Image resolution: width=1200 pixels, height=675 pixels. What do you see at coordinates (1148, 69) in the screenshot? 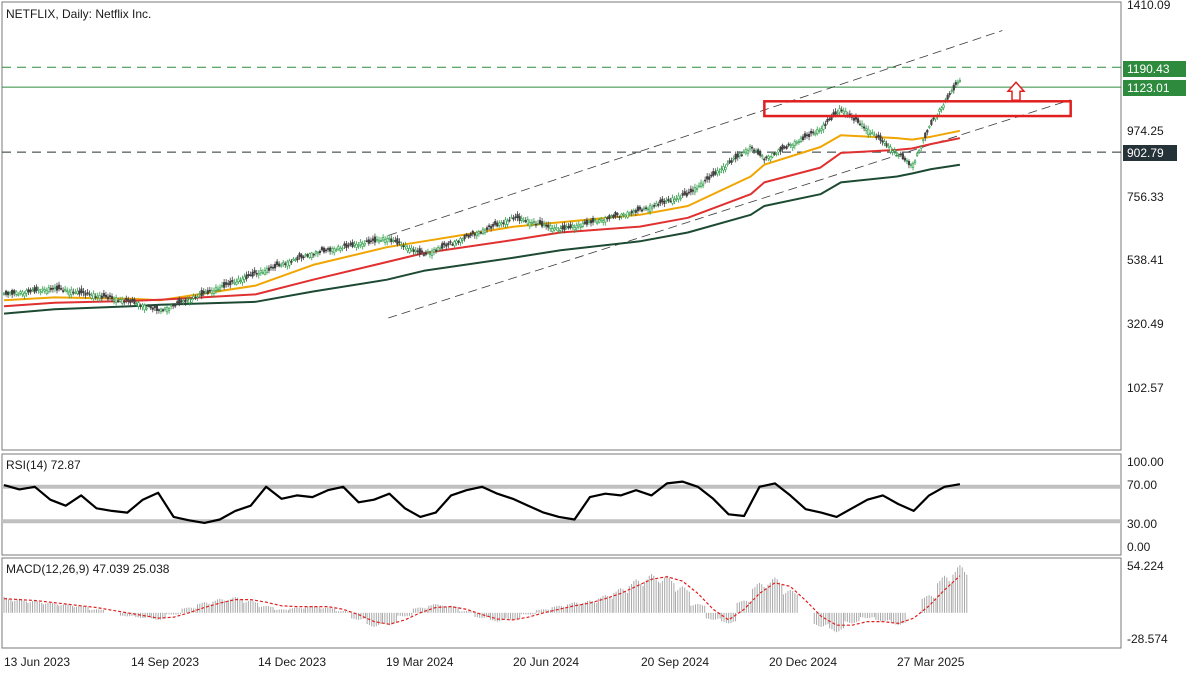
I see `level-tag-1190: 1190.43` at bounding box center [1148, 69].